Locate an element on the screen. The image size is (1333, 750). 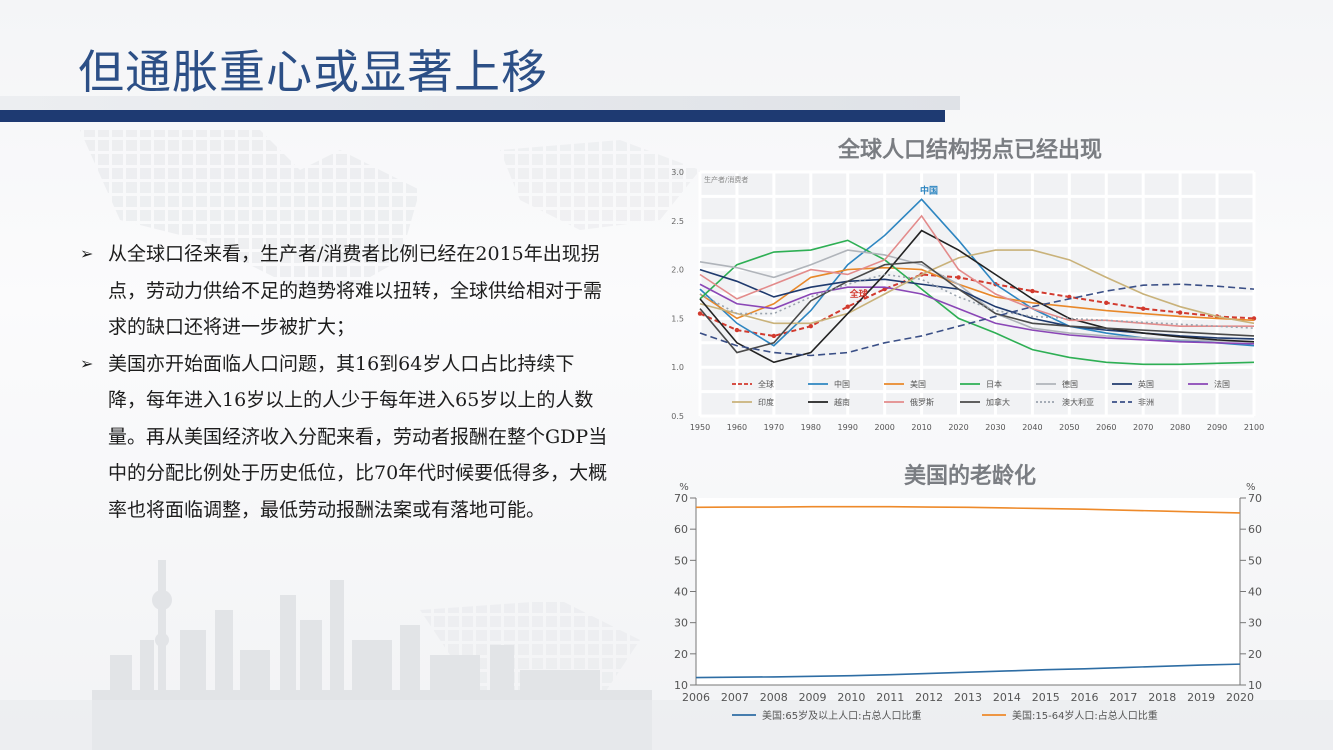
x-tick-label: 2018 is located at coordinates (1162, 697).